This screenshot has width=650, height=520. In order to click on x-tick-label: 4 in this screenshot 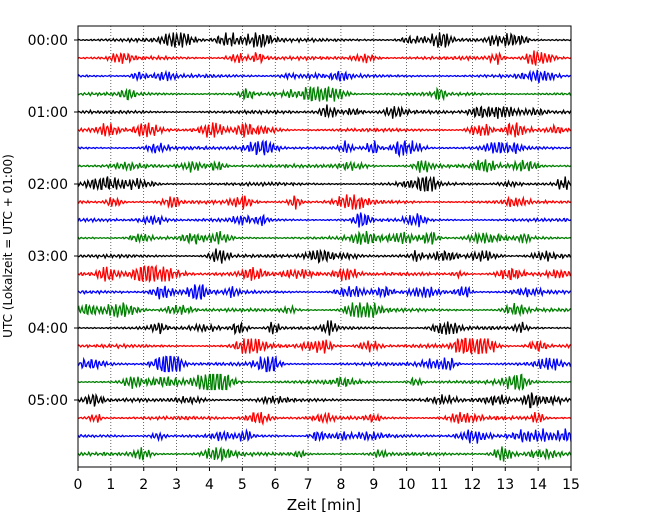, I will do `click(209, 485)`.